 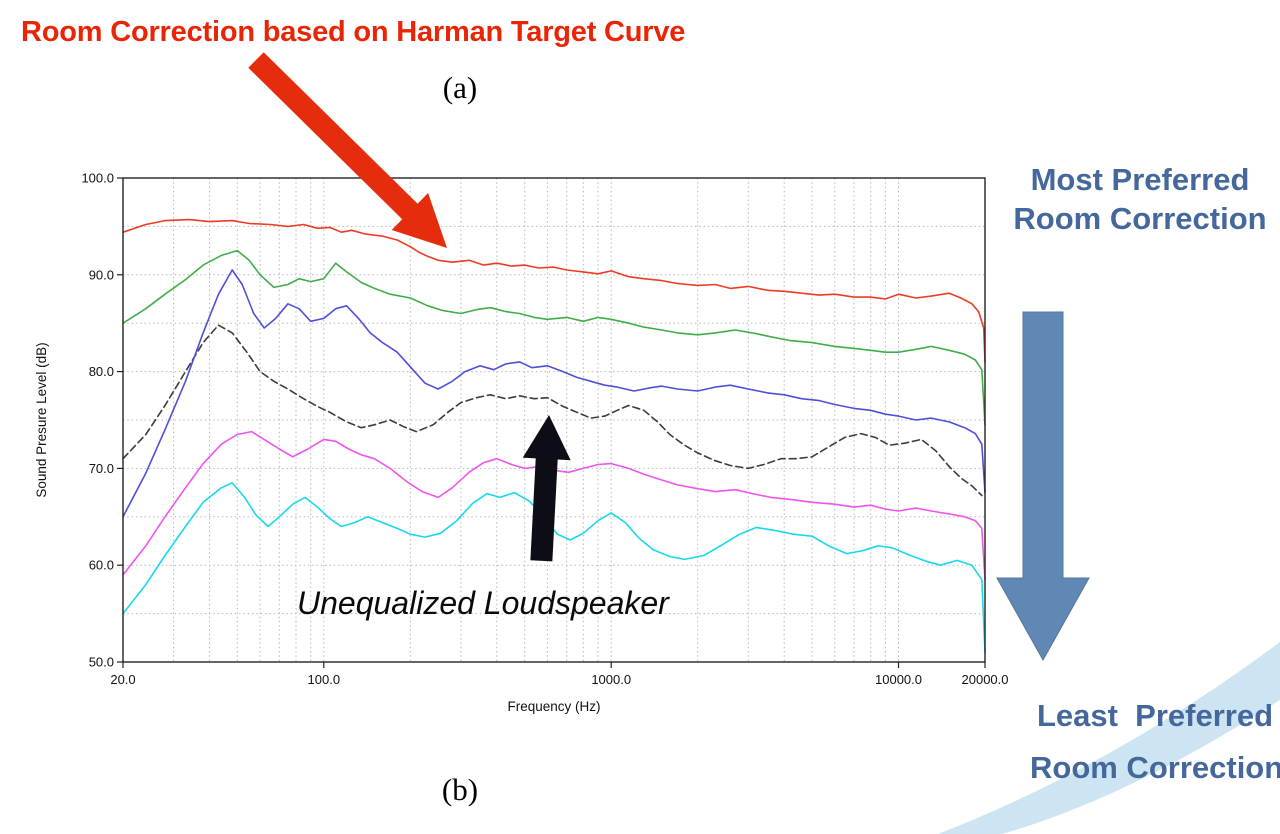 What do you see at coordinates (554, 290) in the screenshot?
I see `series-red` at bounding box center [554, 290].